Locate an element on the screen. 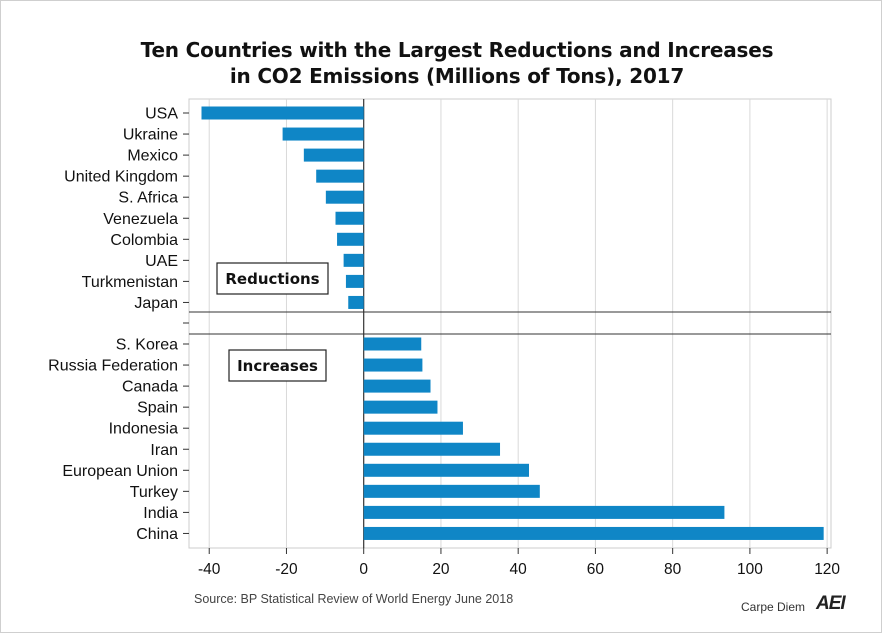  category-label: Turkmenistan is located at coordinates (130, 282).